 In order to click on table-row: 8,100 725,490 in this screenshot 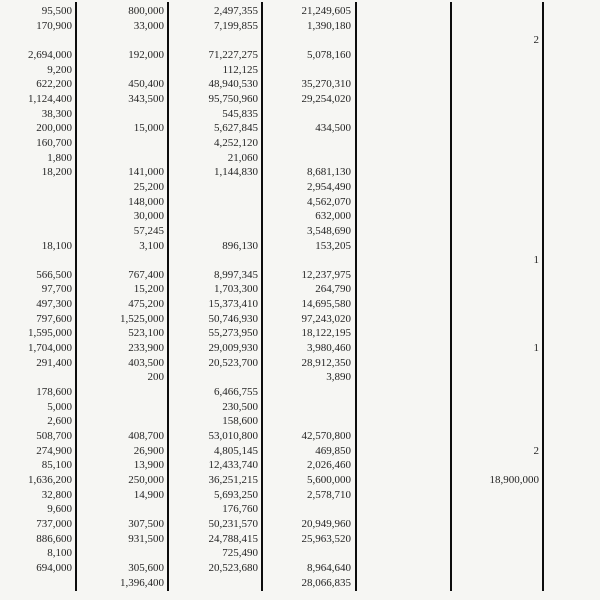, I will do `click(300, 553)`.